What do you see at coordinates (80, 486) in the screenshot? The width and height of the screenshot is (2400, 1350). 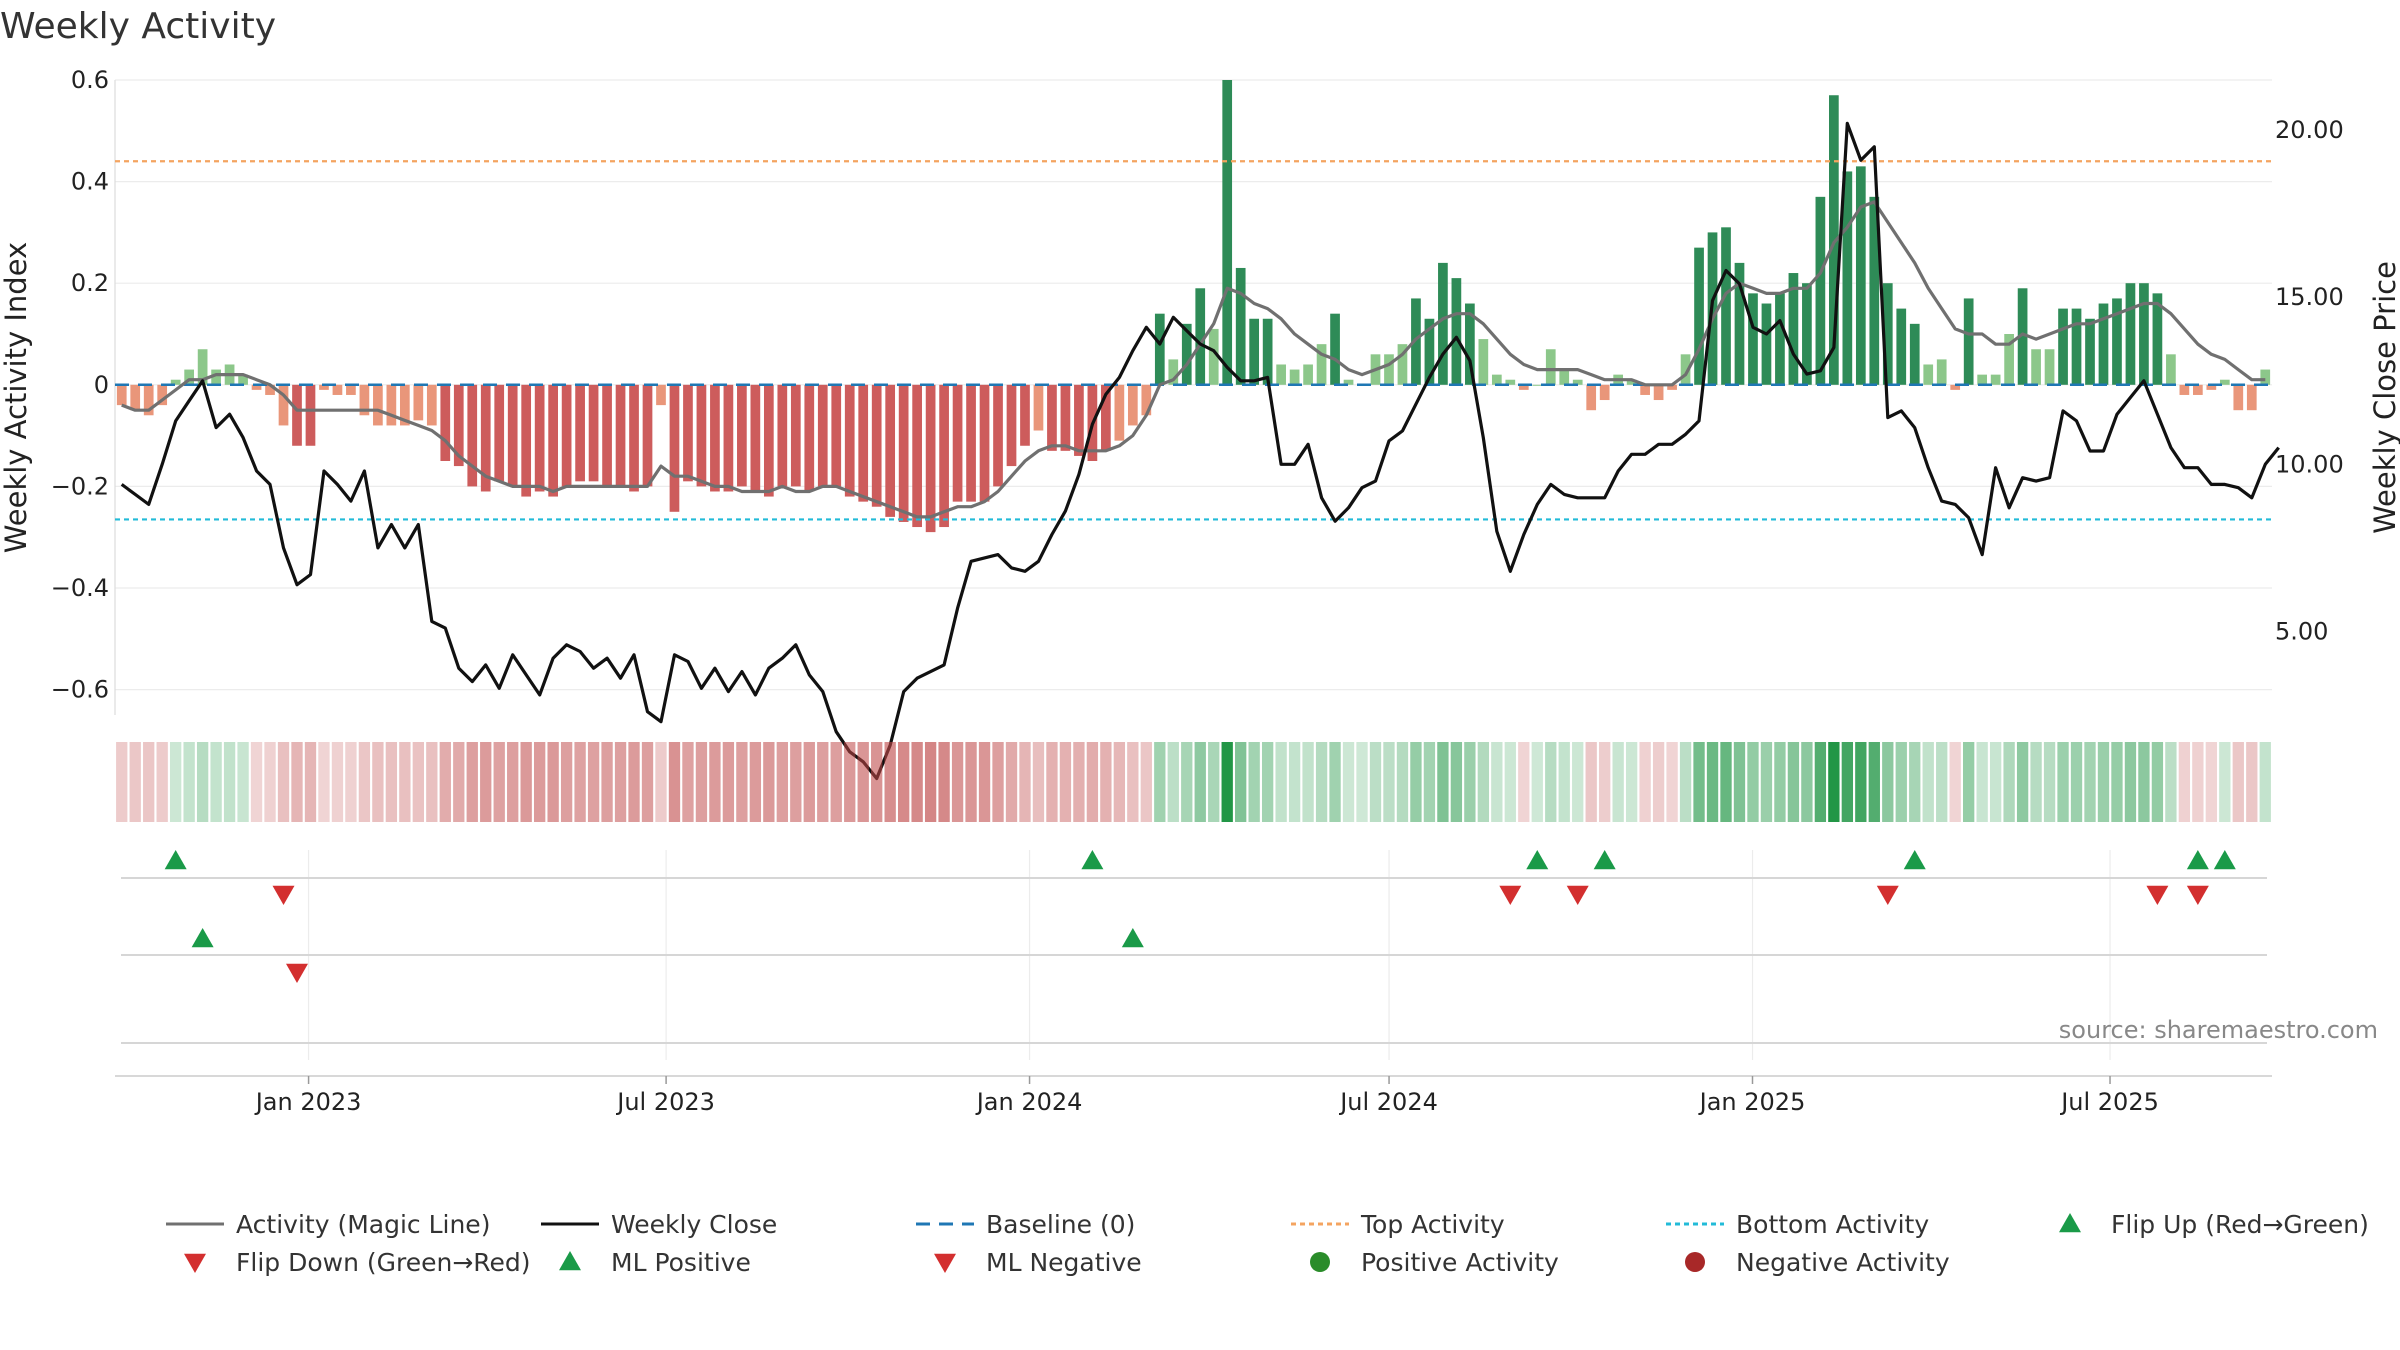 I see `y-left-tick-label: −0.2` at bounding box center [80, 486].